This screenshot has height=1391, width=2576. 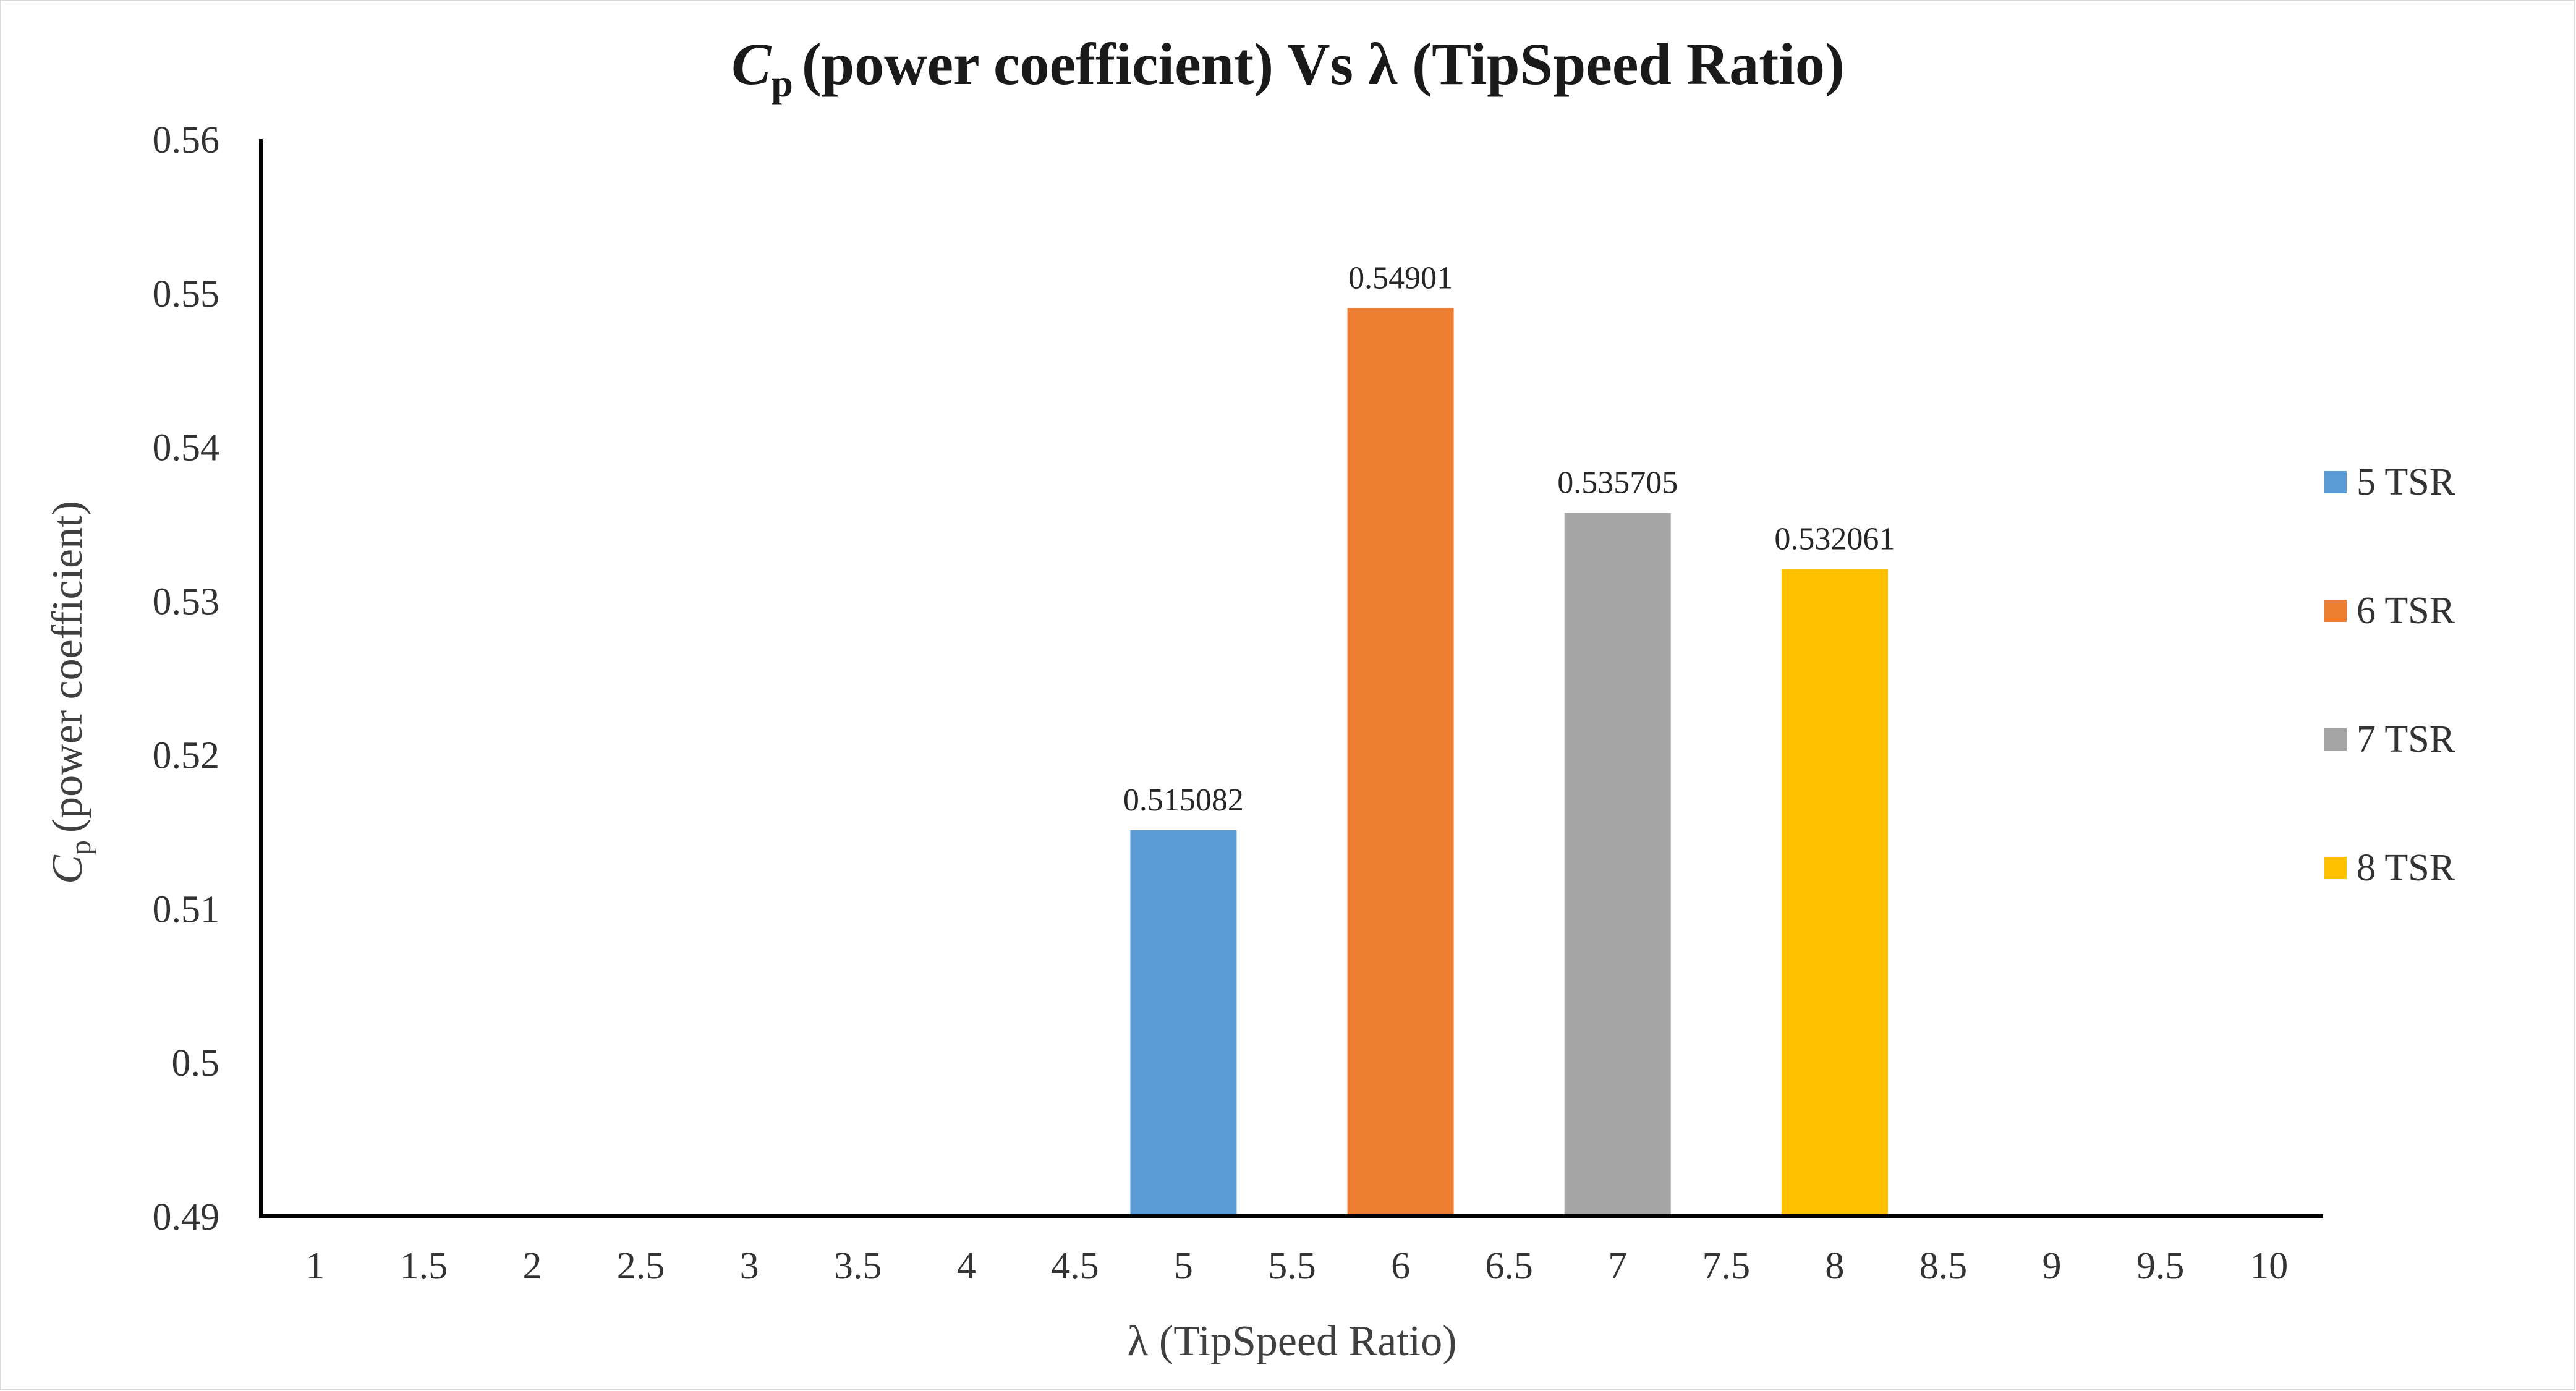 I want to click on data-label: 0.532061, so click(x=1834, y=538).